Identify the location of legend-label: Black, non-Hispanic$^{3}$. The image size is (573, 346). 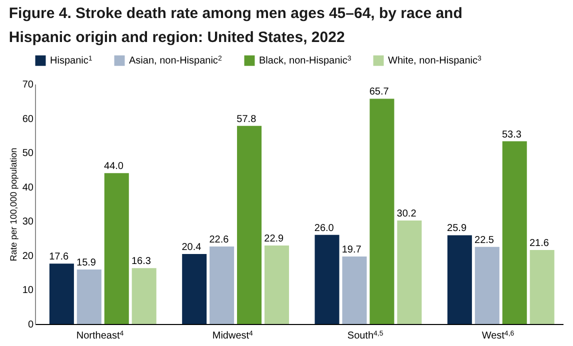
(305, 61).